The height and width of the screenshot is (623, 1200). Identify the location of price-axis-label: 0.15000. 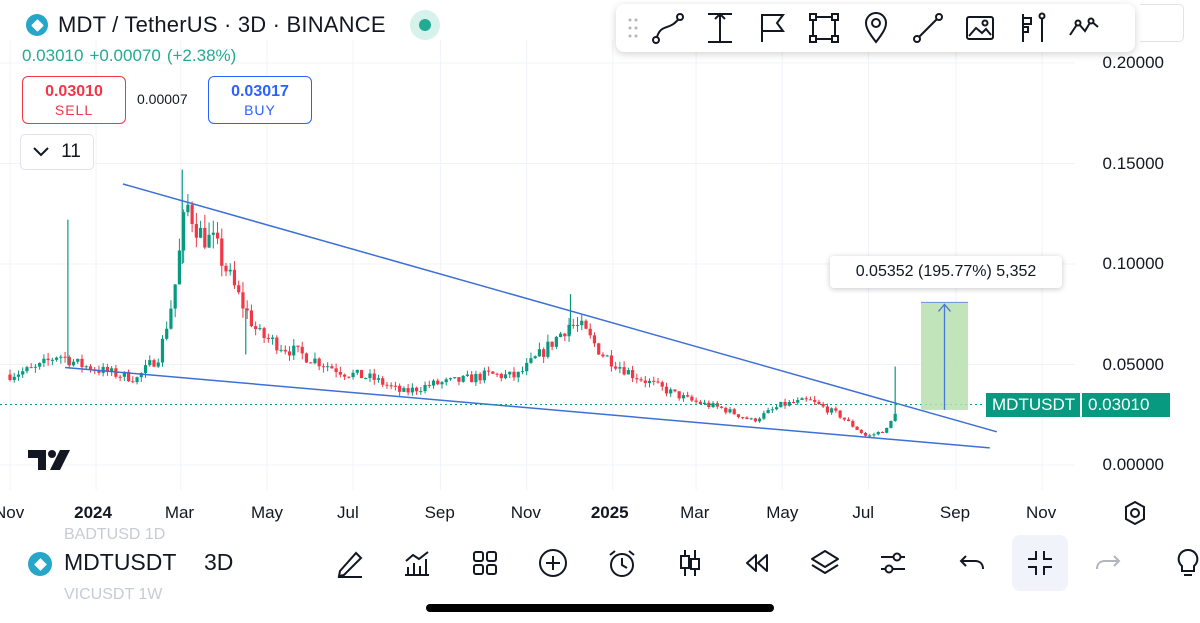
(1133, 163).